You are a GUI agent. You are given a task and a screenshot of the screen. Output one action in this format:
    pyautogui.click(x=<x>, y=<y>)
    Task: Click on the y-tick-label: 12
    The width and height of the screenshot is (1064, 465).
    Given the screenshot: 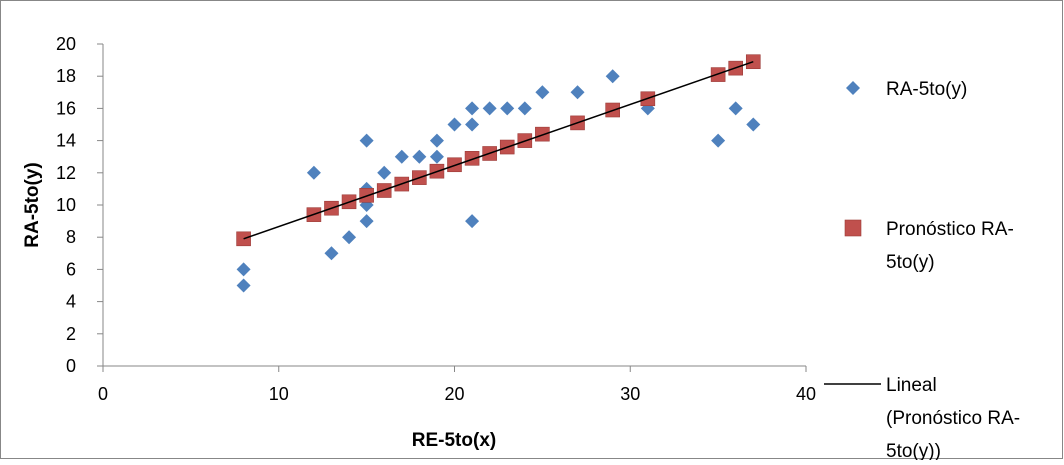 What is the action you would take?
    pyautogui.click(x=66, y=173)
    